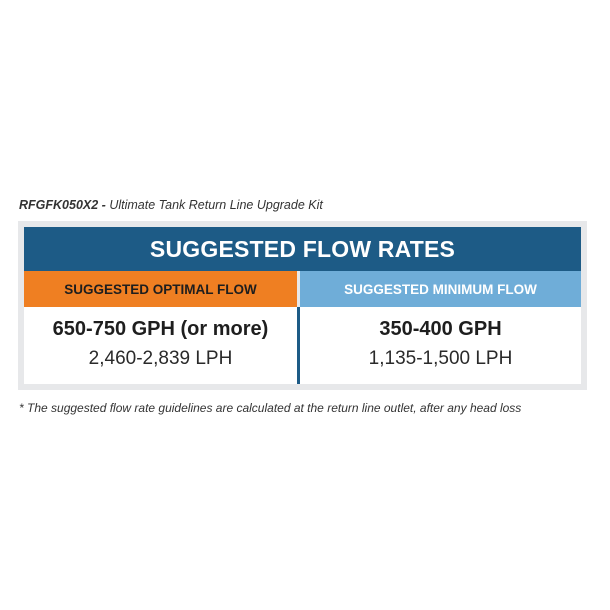 The height and width of the screenshot is (610, 610). What do you see at coordinates (160, 329) in the screenshot?
I see `optimal-flow-gph: 650-750 GPH (or more)` at bounding box center [160, 329].